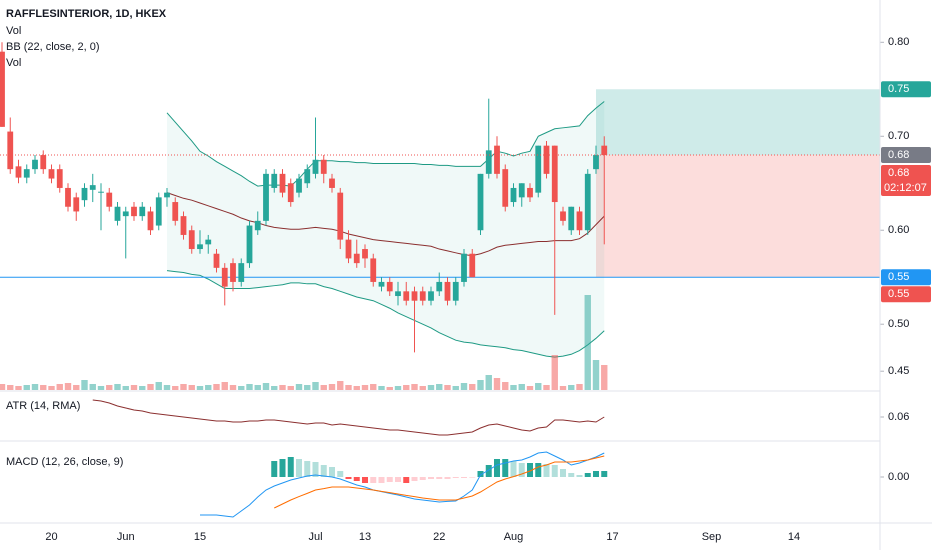 The height and width of the screenshot is (550, 932). What do you see at coordinates (906, 89) in the screenshot?
I see `target-tag-bg` at bounding box center [906, 89].